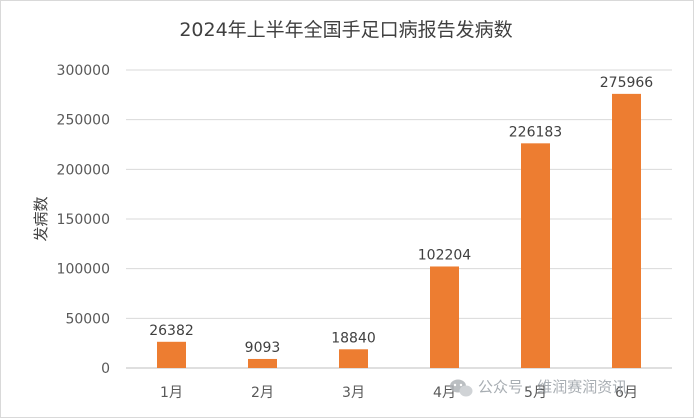 Image resolution: width=694 pixels, height=418 pixels. Describe the element at coordinates (445, 255) in the screenshot. I see `data-label: 102204` at that location.